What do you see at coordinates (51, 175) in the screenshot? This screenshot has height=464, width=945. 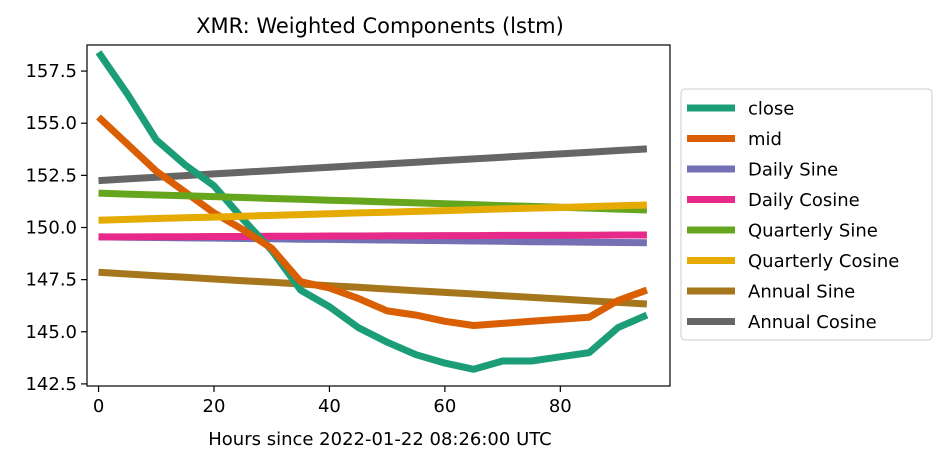 I see `y-tick-label: 152.5` at bounding box center [51, 175].